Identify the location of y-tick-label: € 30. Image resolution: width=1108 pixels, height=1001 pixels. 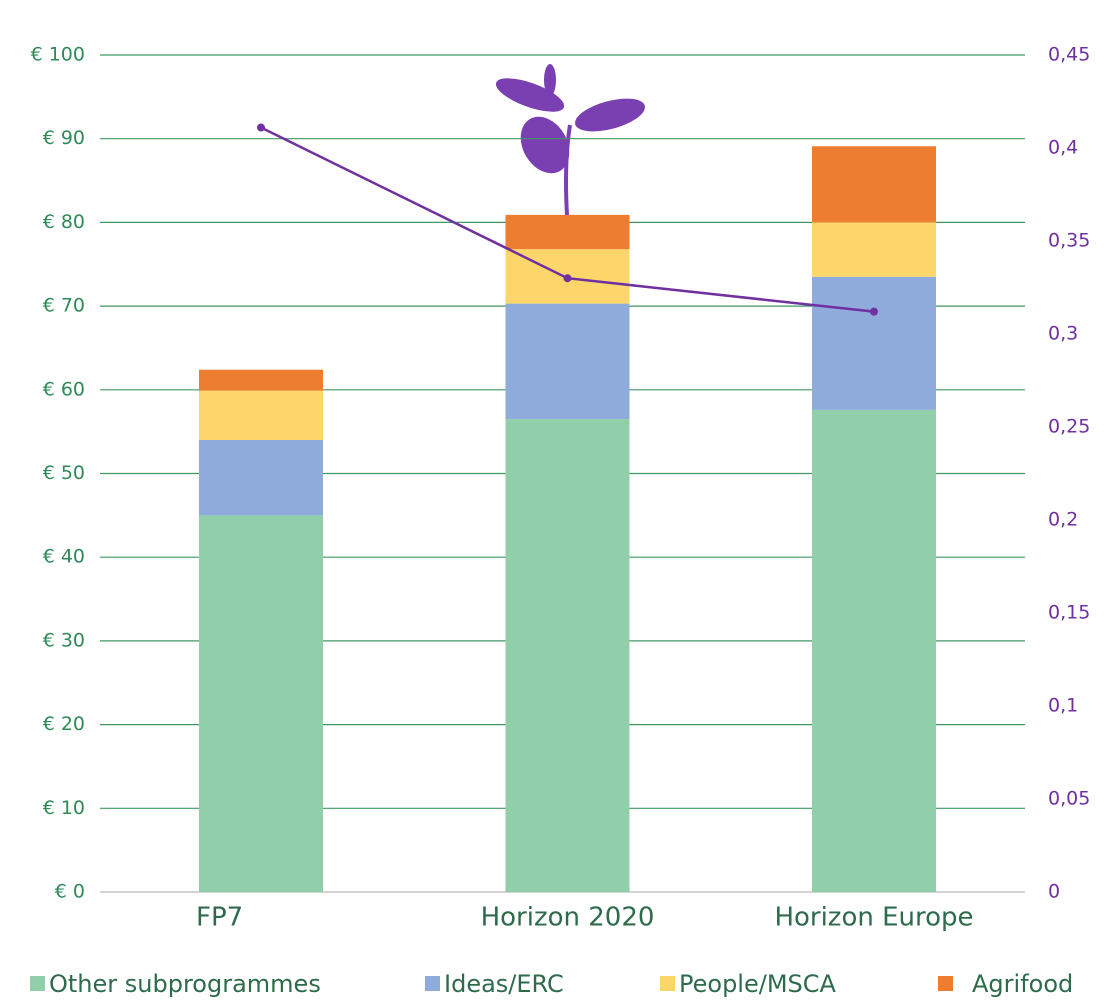
(64, 640).